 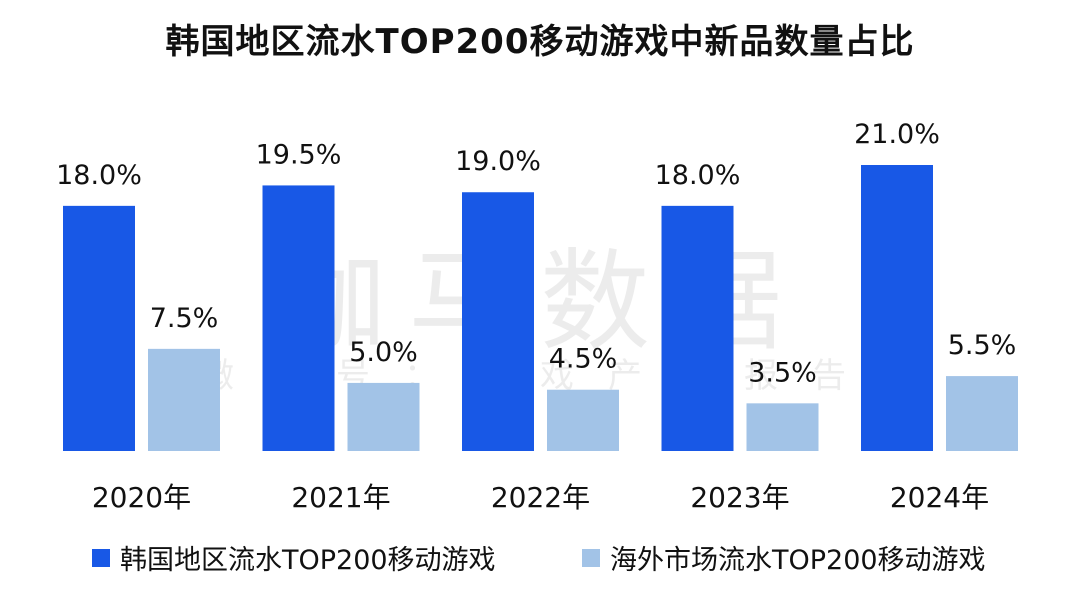 I want to click on data-label-overseas-2024年: 5.5%, so click(x=982, y=345).